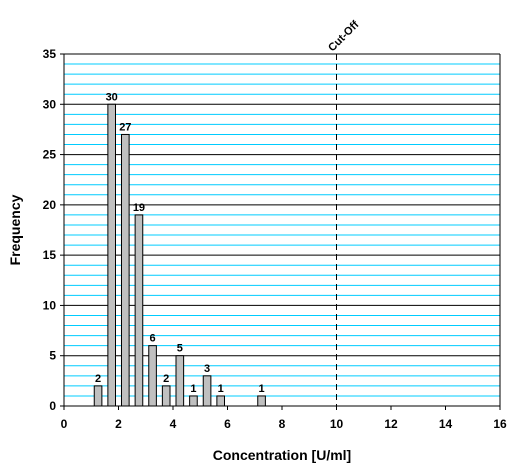  What do you see at coordinates (112, 97) in the screenshot?
I see `bar-value-label: 30` at bounding box center [112, 97].